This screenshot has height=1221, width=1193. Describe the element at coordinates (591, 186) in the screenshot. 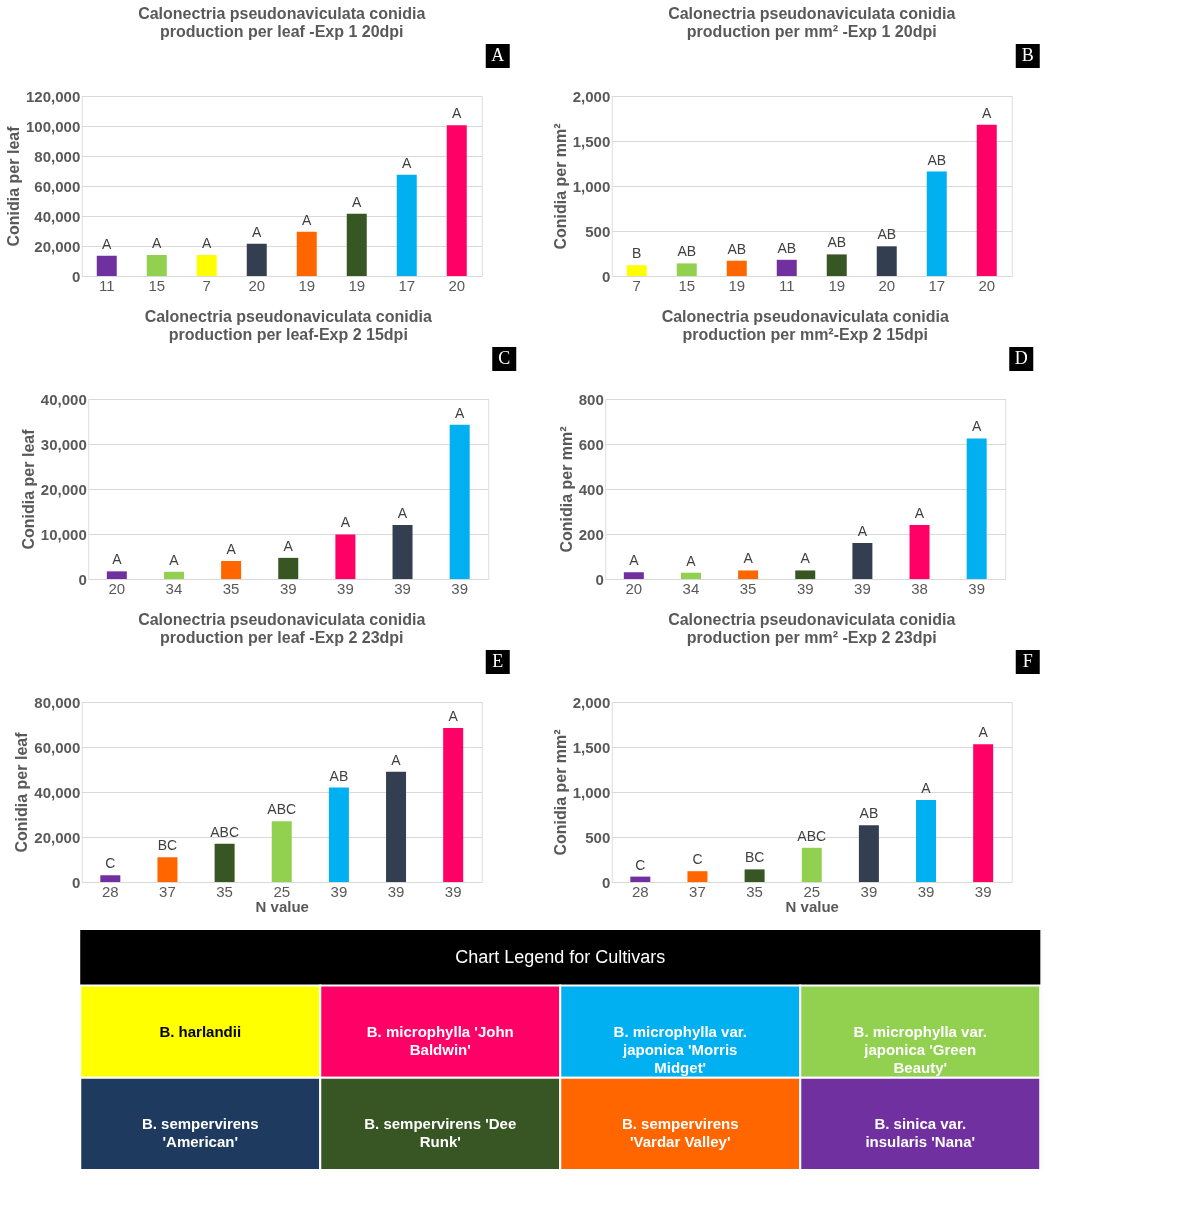

I see `y-tick-label: 1,000` at that location.